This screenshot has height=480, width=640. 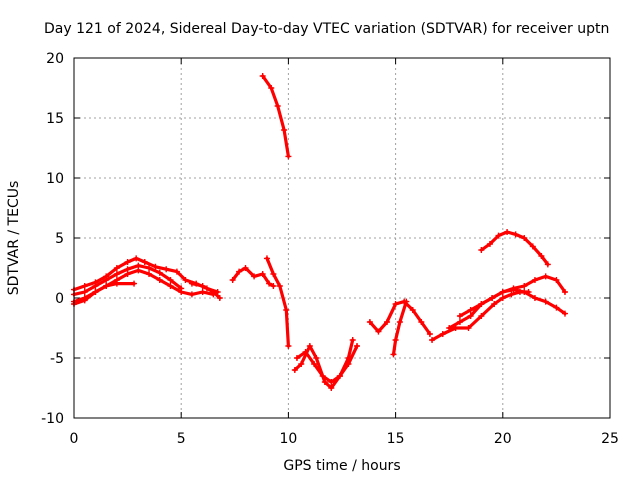 What do you see at coordinates (610, 439) in the screenshot?
I see `x-tick-label: 25` at bounding box center [610, 439].